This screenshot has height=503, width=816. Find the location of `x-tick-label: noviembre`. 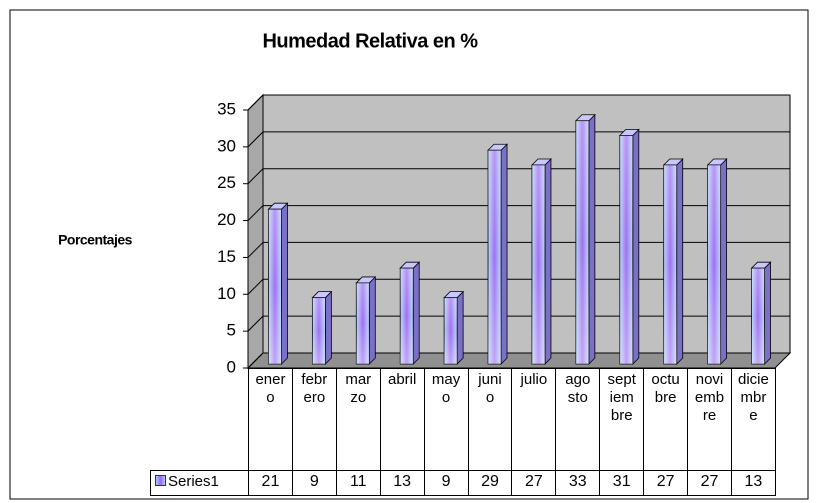

x-tick-label: noviembre is located at coordinates (709, 419).